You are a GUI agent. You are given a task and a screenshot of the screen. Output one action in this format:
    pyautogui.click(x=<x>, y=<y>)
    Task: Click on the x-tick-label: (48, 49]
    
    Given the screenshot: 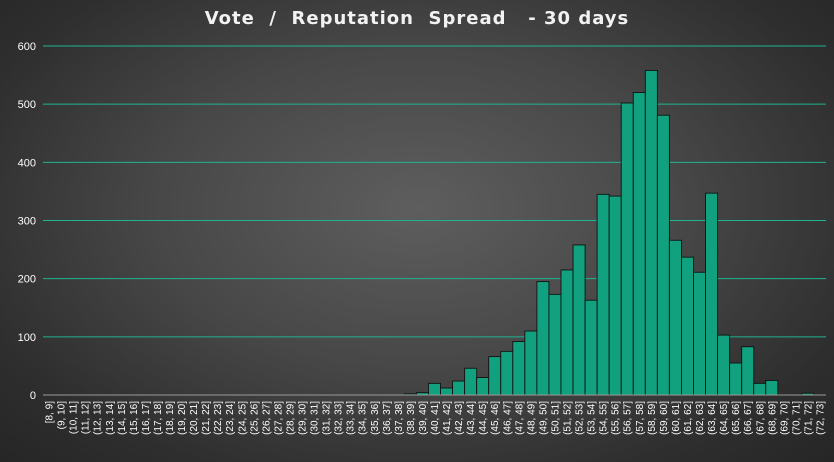 What is the action you would take?
    pyautogui.click(x=531, y=418)
    